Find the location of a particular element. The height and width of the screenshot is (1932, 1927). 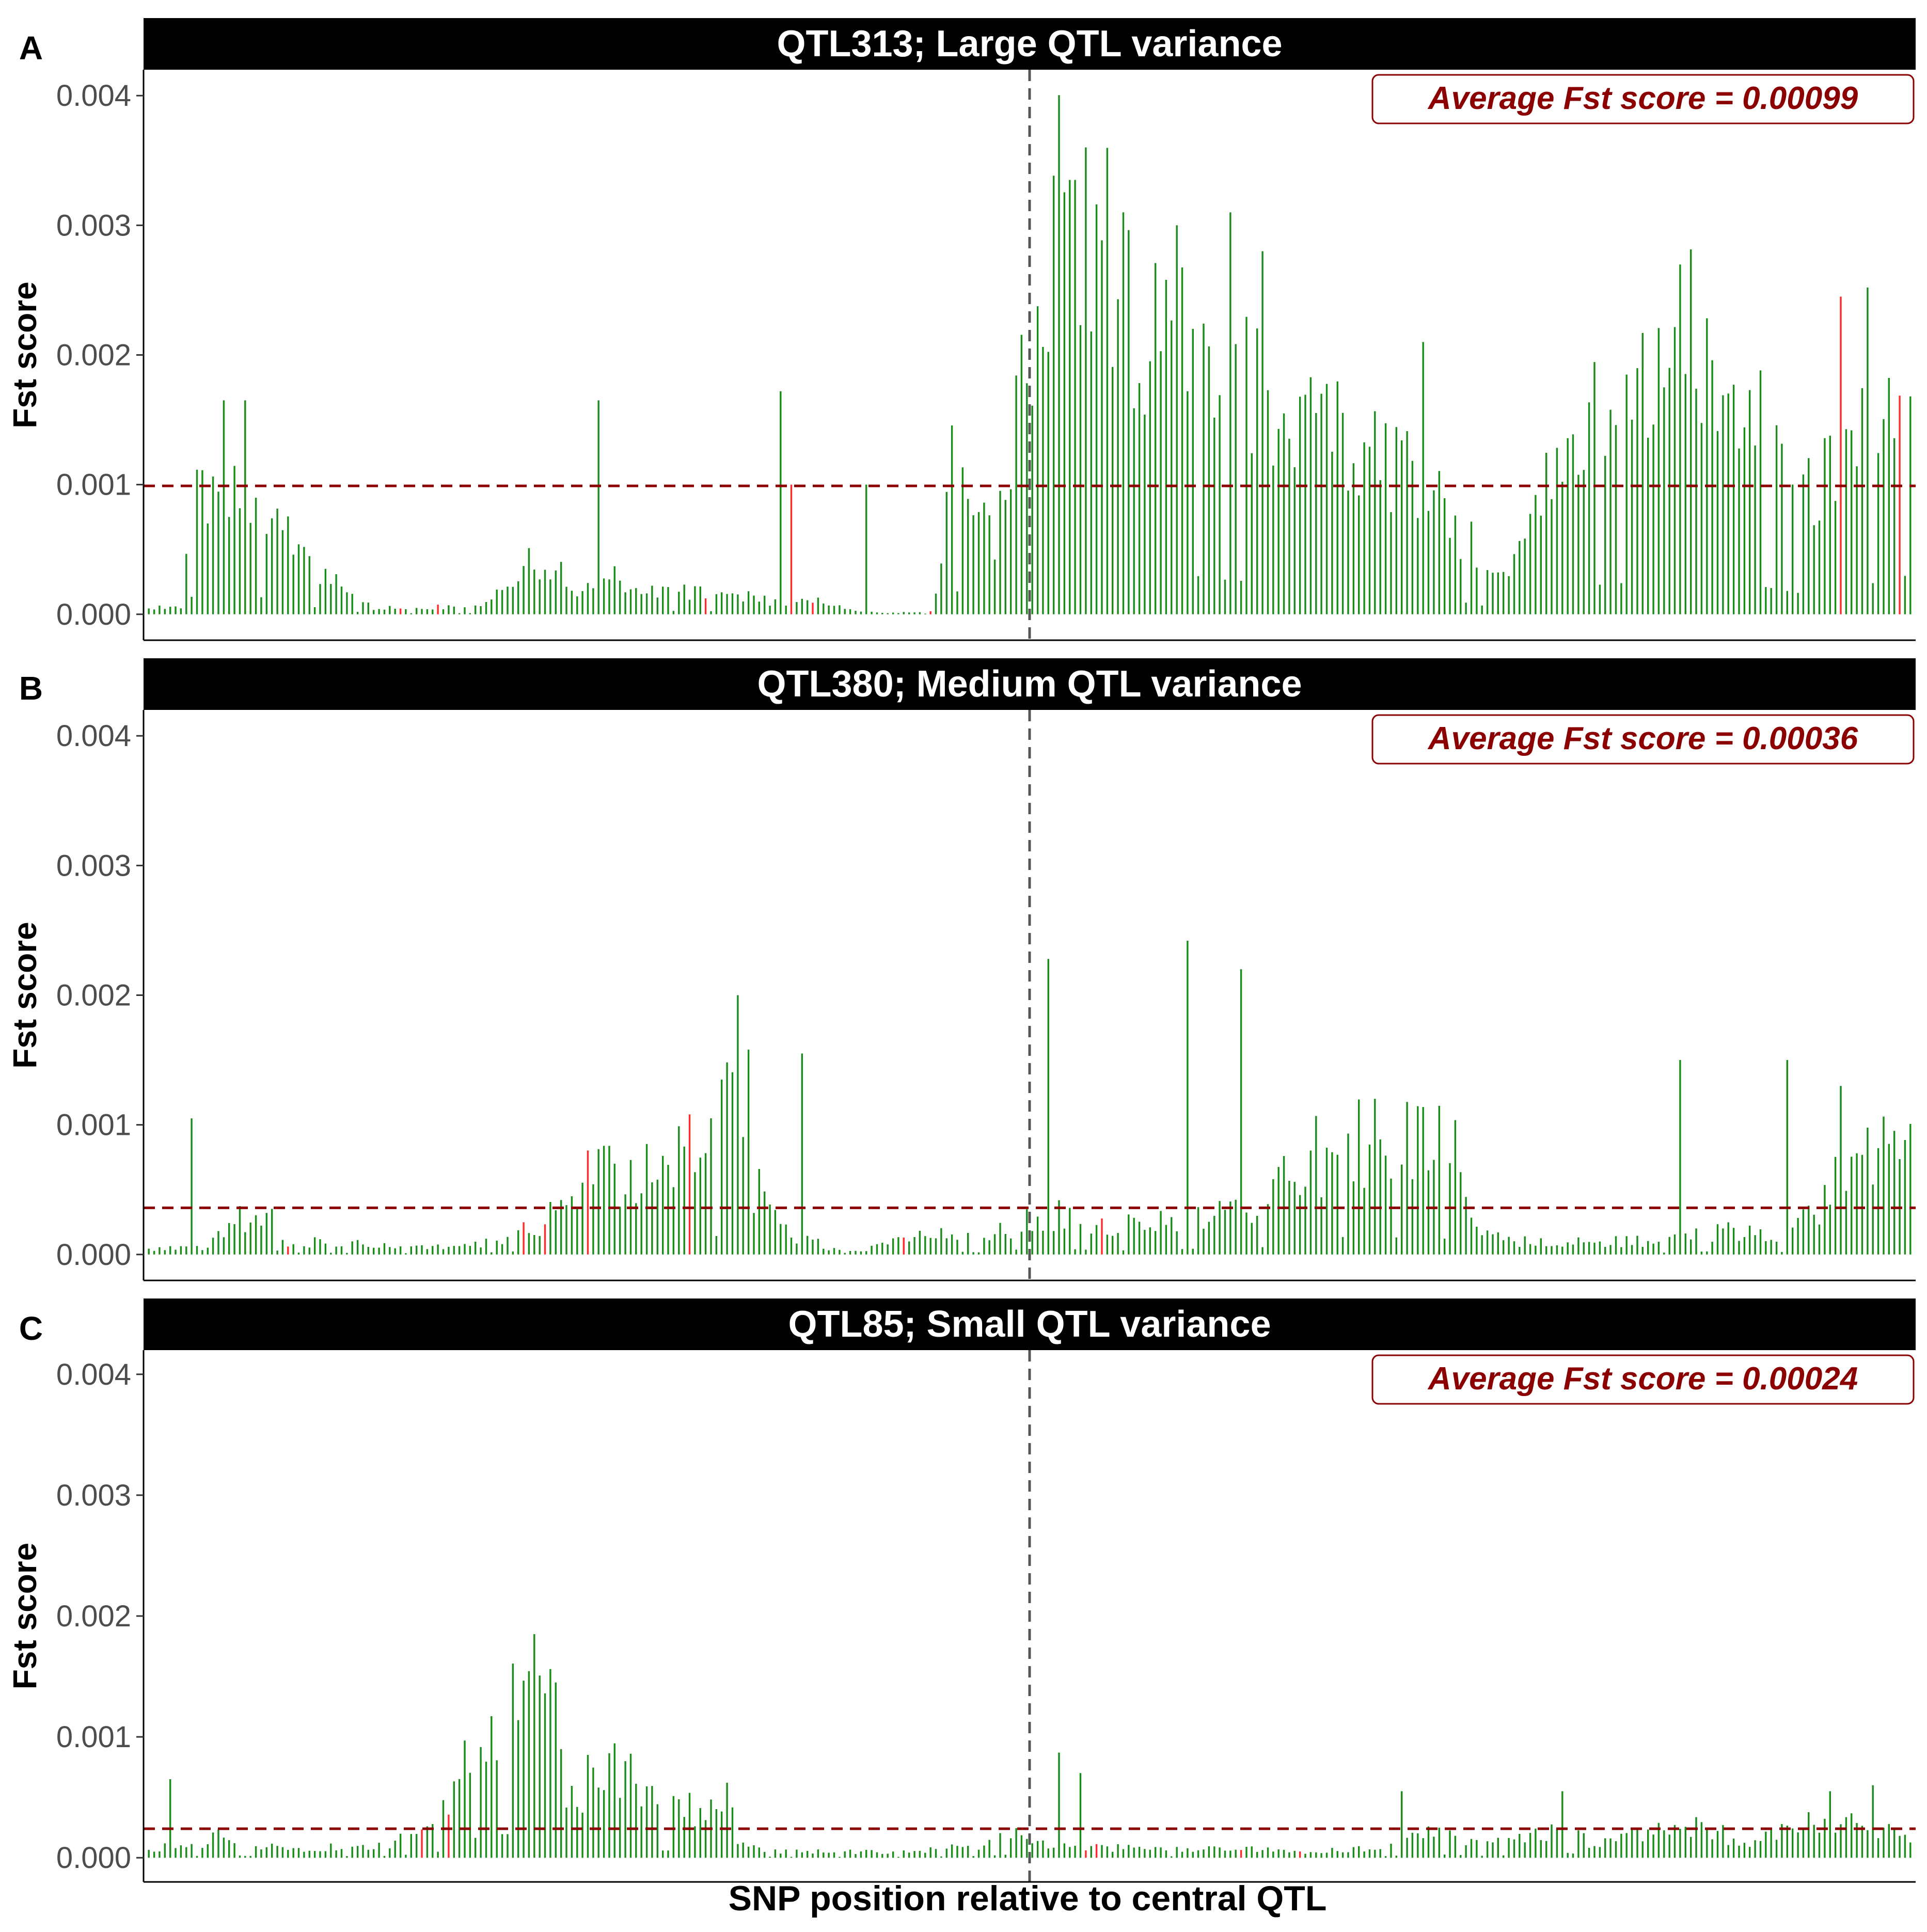

panel-title: QTL85; Small QTL variance is located at coordinates (1029, 1325).